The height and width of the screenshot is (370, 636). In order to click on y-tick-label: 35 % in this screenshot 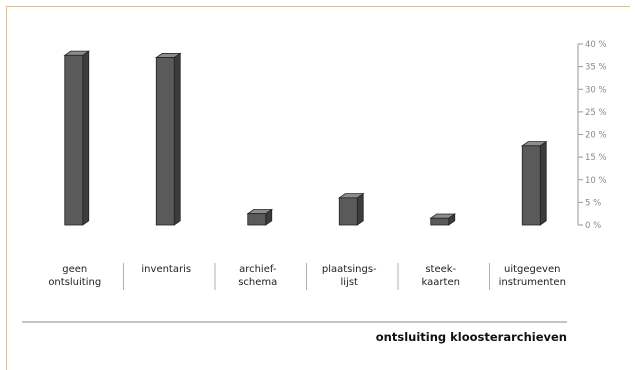, I will do `click(596, 68)`.